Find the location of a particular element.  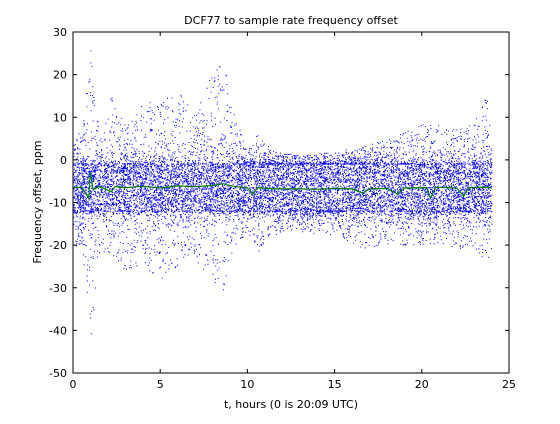

y-tick-label: 20 is located at coordinates (60, 75).